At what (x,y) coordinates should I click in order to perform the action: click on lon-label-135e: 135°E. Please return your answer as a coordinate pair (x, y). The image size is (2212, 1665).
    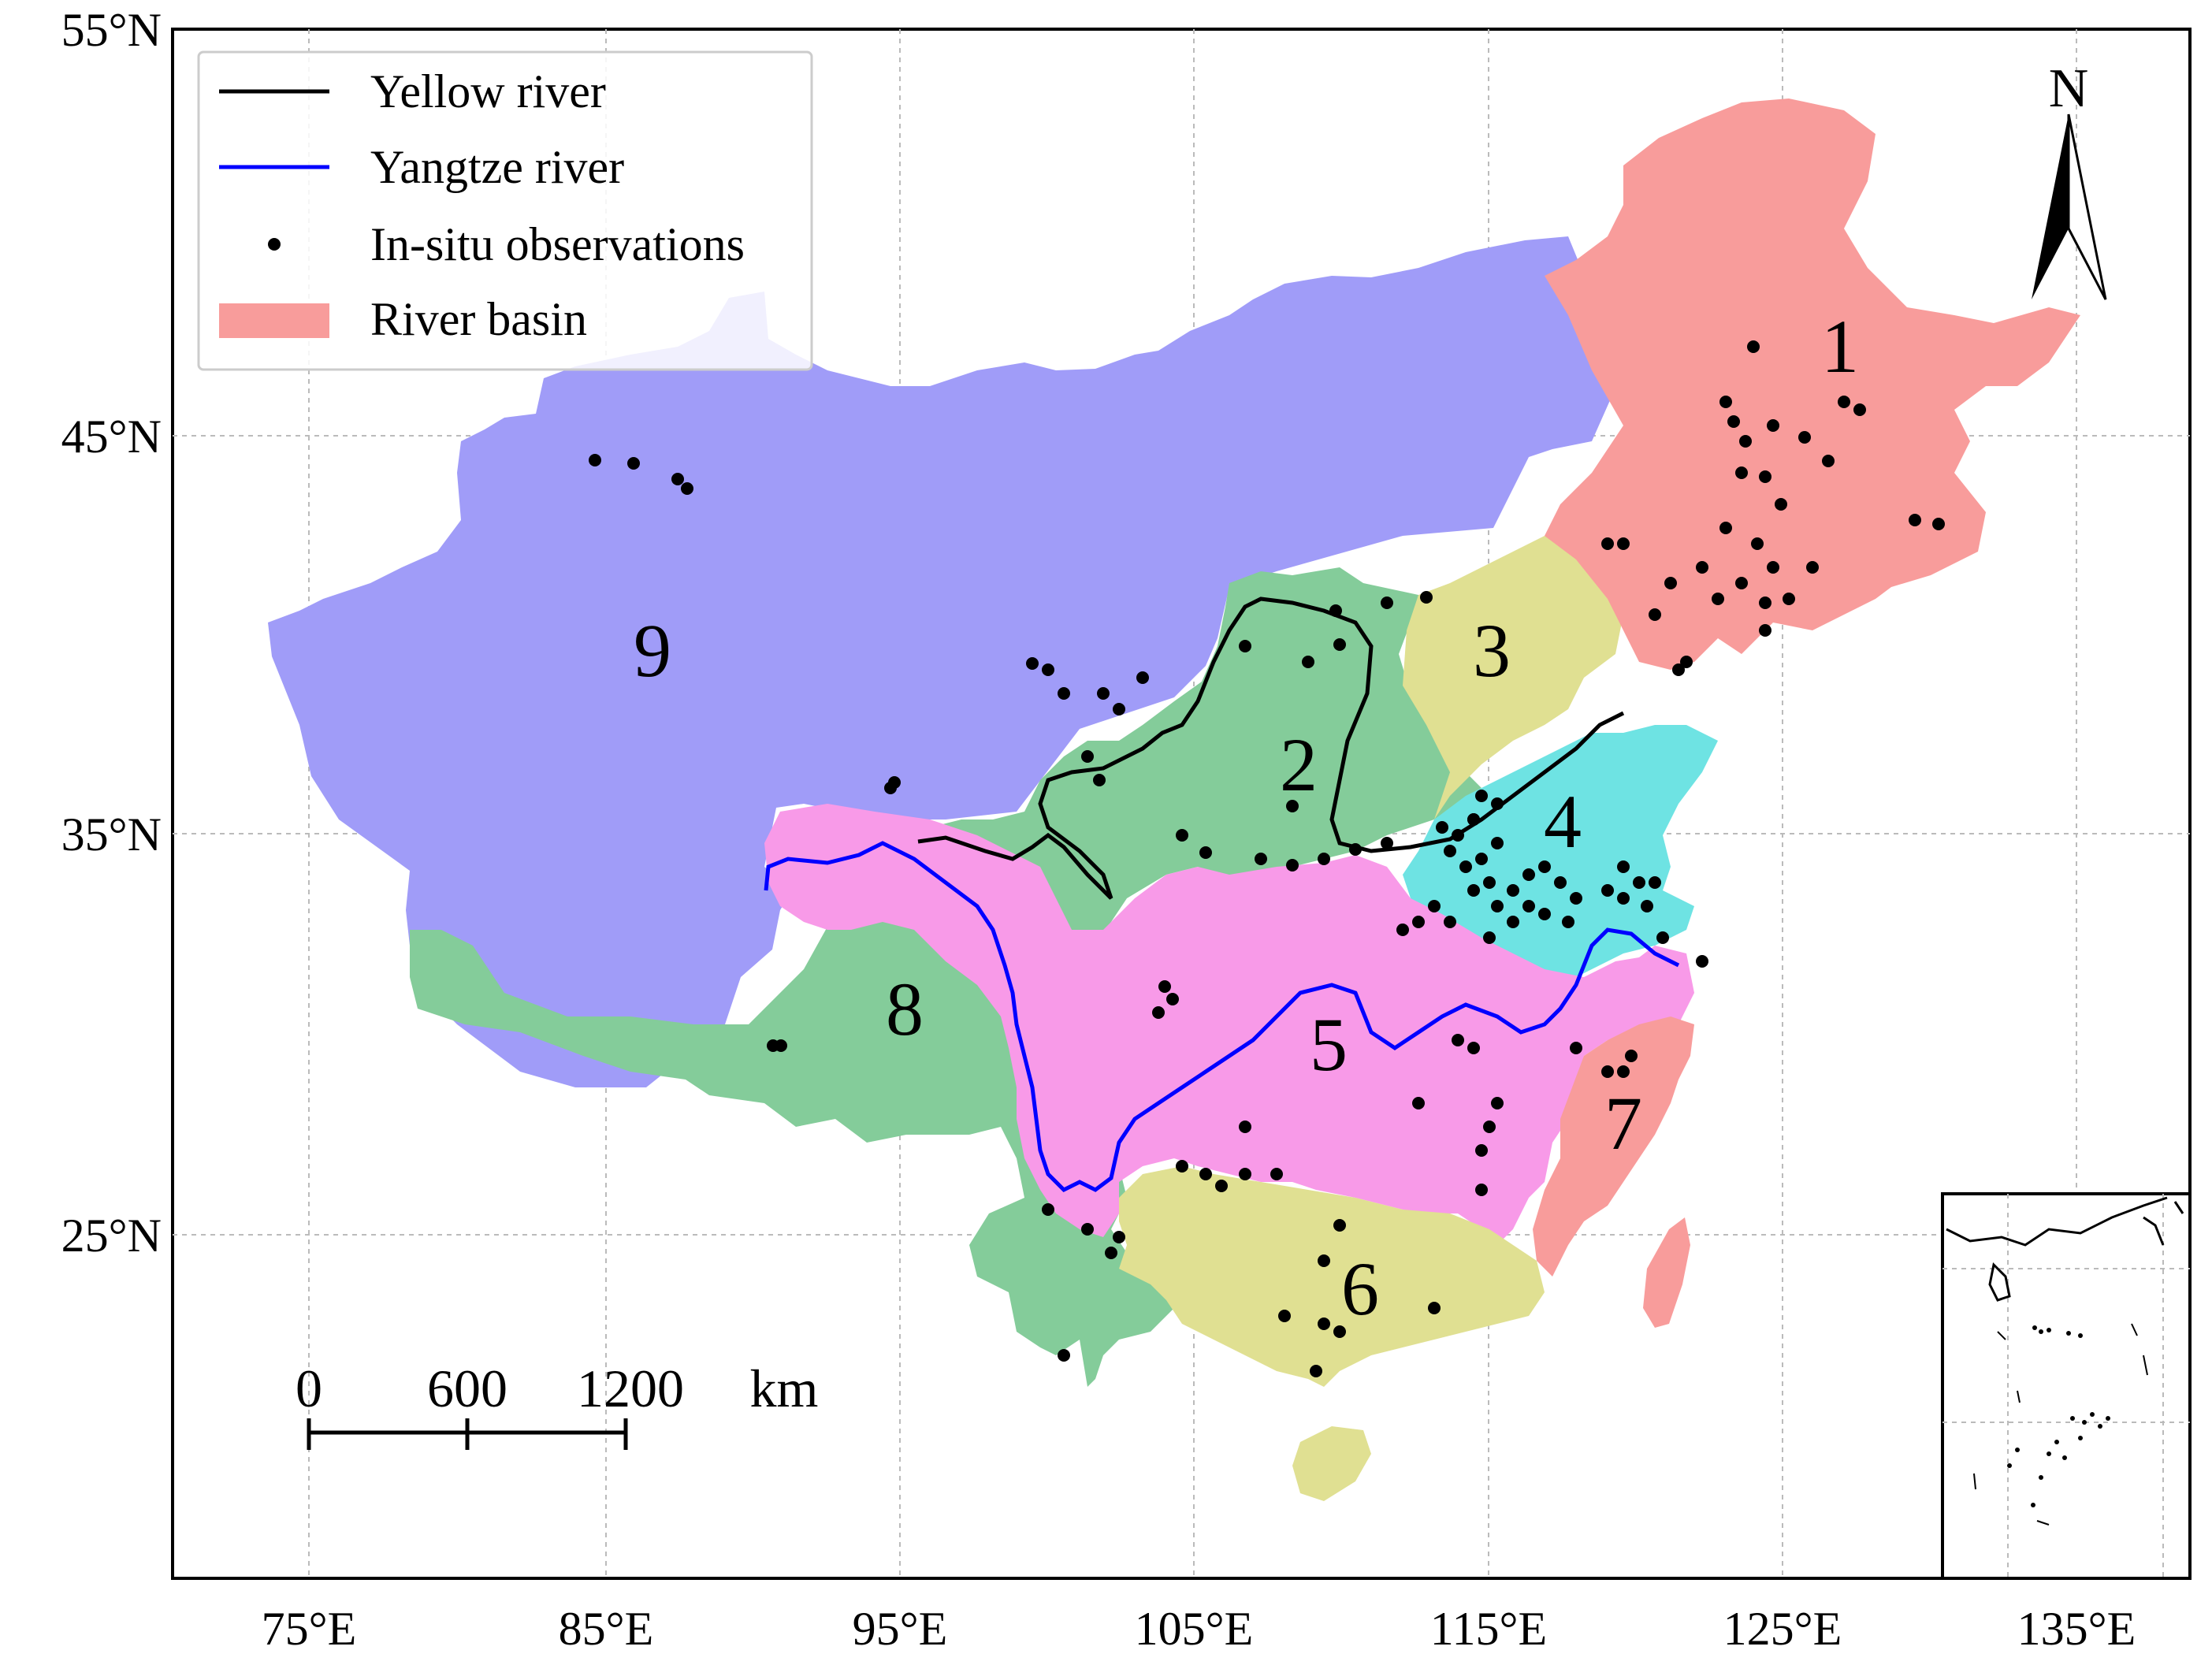
    Looking at the image, I should click on (2076, 1629).